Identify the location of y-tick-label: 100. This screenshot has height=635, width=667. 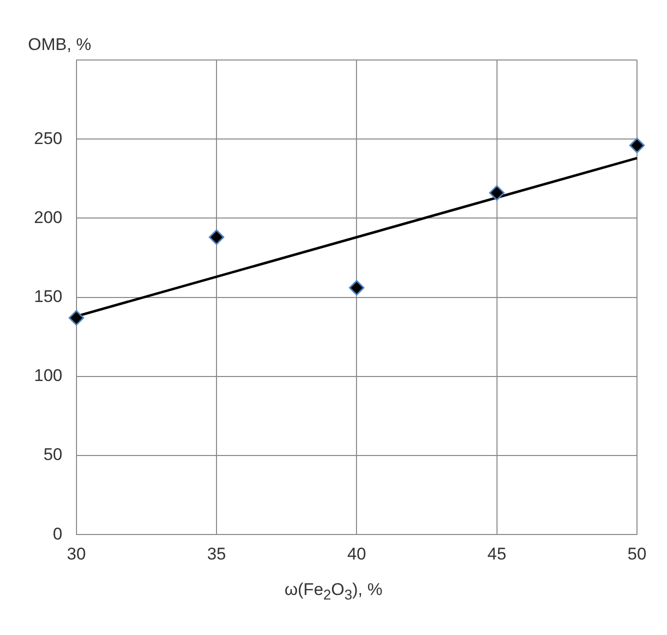
(48, 376).